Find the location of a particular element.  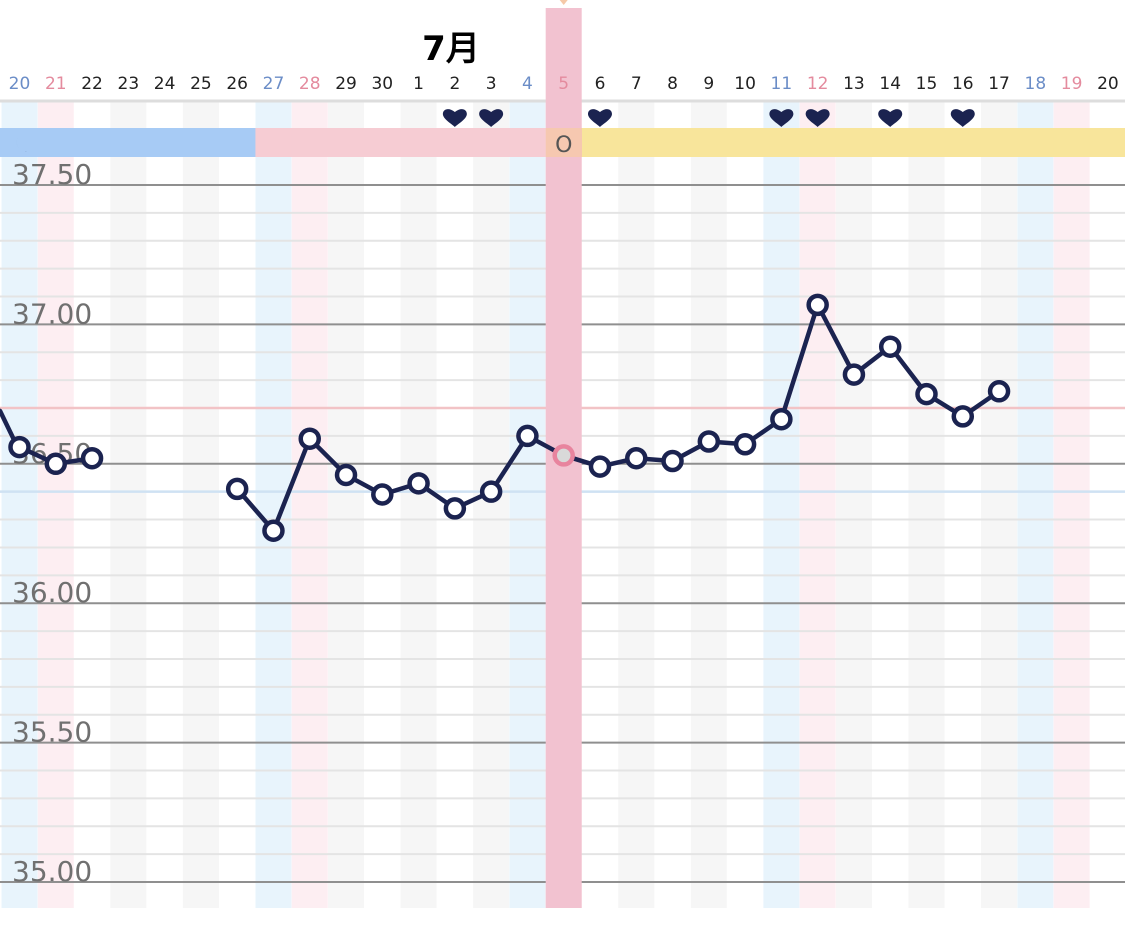

day-tick-label: 2 is located at coordinates (454, 84).